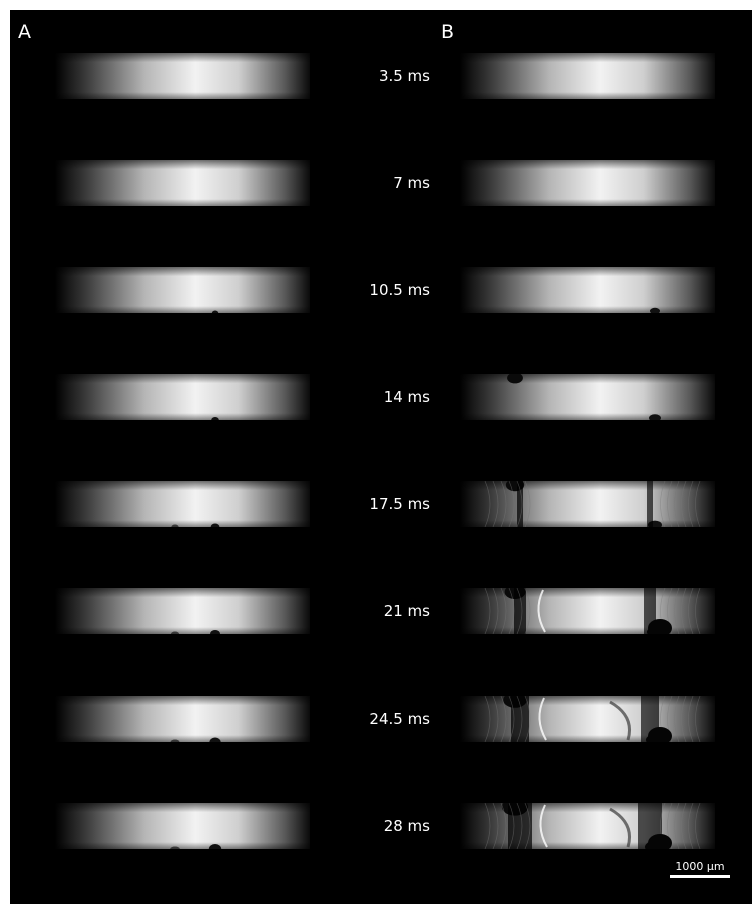  I want to click on time-label: 10.5 ms, so click(399, 290).